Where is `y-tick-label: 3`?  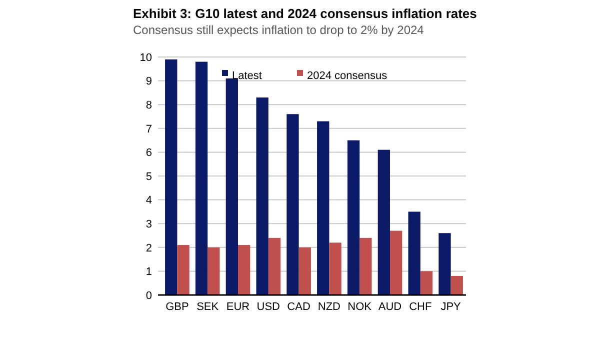 y-tick-label: 3 is located at coordinates (149, 224).